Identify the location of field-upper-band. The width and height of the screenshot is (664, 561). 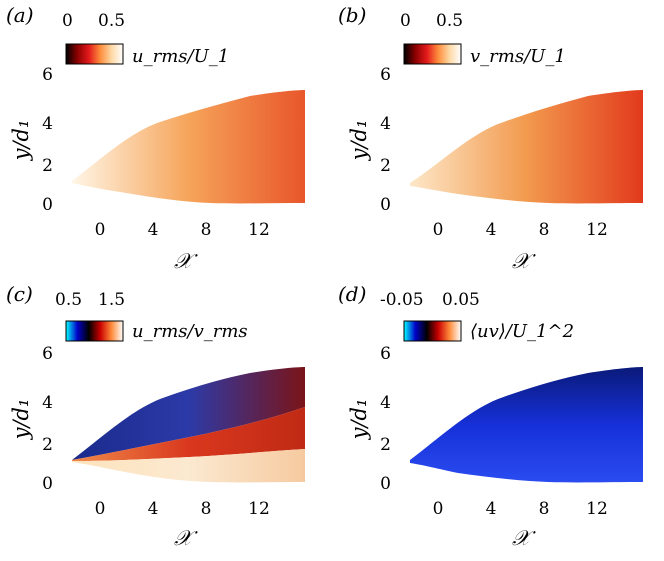
(188, 413).